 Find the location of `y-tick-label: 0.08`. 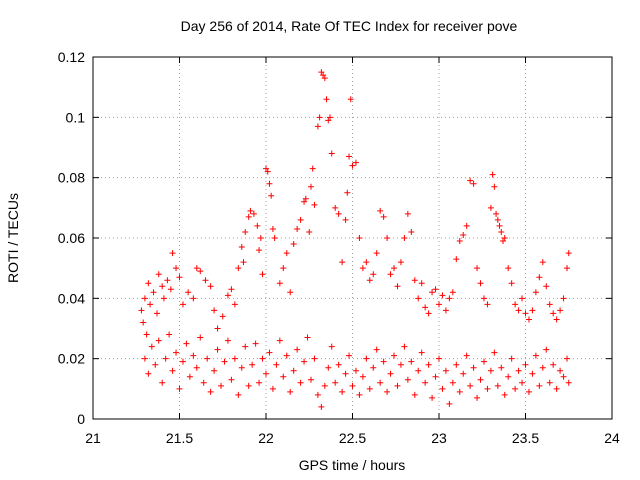

y-tick-label: 0.08 is located at coordinates (71, 178).